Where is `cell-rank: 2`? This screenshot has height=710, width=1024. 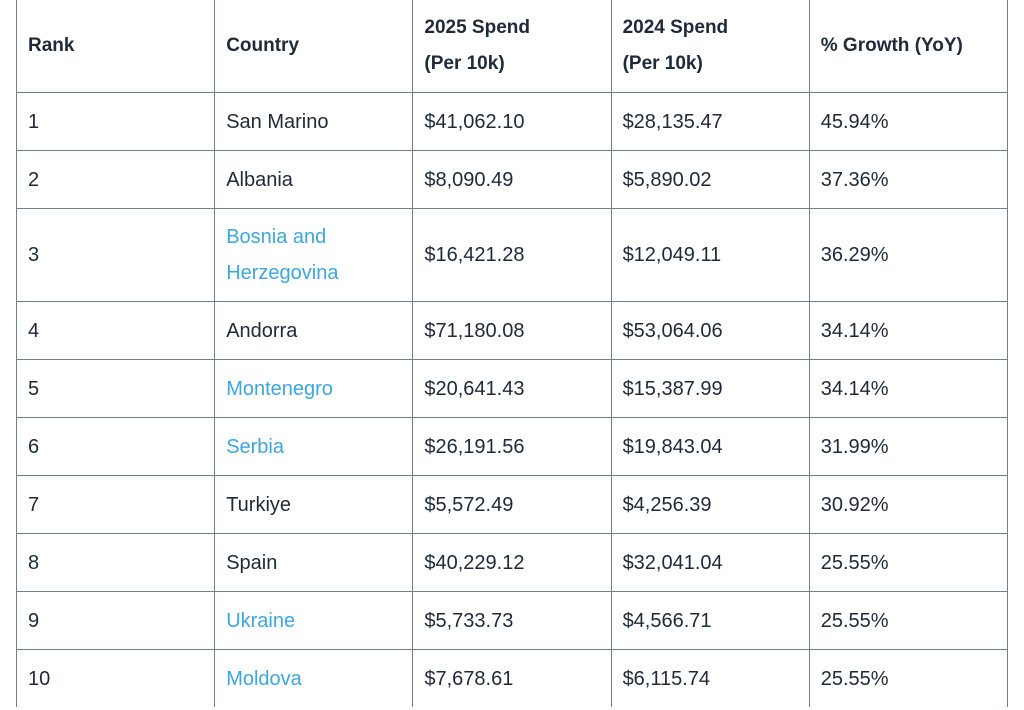
cell-rank: 2 is located at coordinates (115, 179).